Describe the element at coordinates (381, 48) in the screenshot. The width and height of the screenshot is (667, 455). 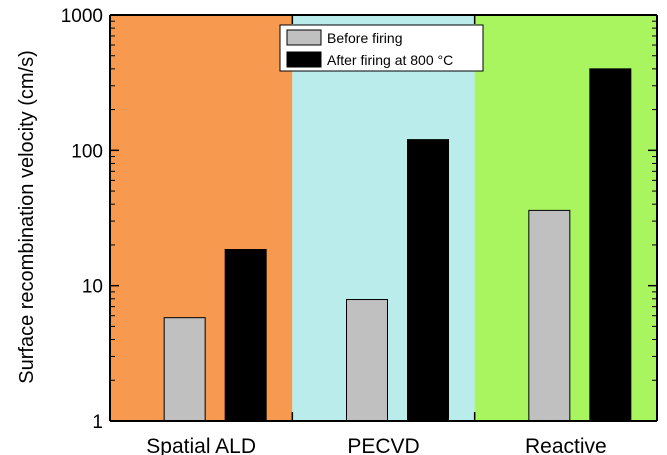
I see `legend: Before firing After firing at 800 °C` at that location.